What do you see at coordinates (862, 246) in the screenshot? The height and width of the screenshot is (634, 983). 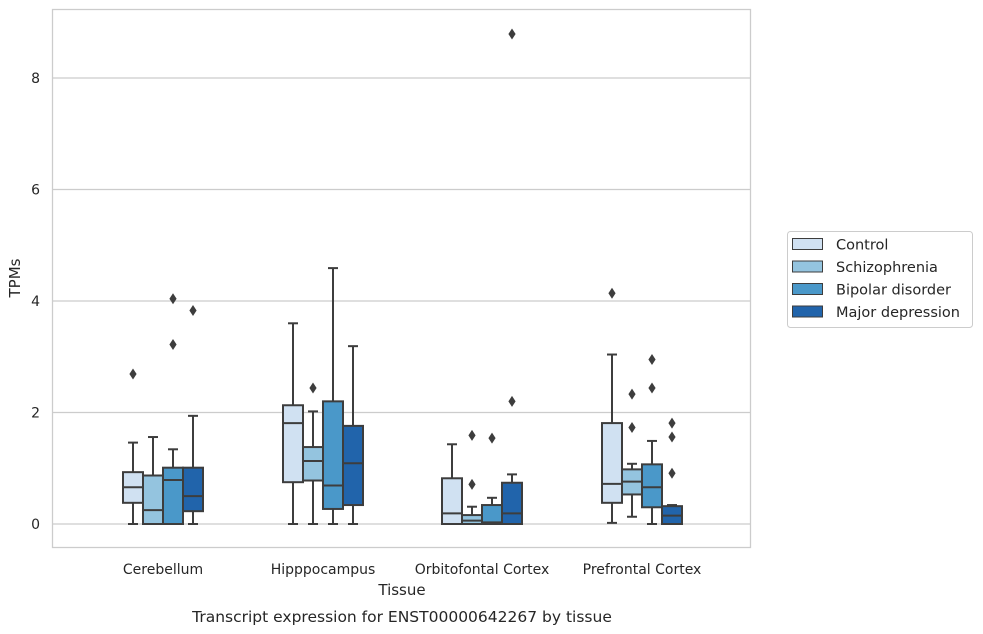 I see `legend-label: Control` at bounding box center [862, 246].